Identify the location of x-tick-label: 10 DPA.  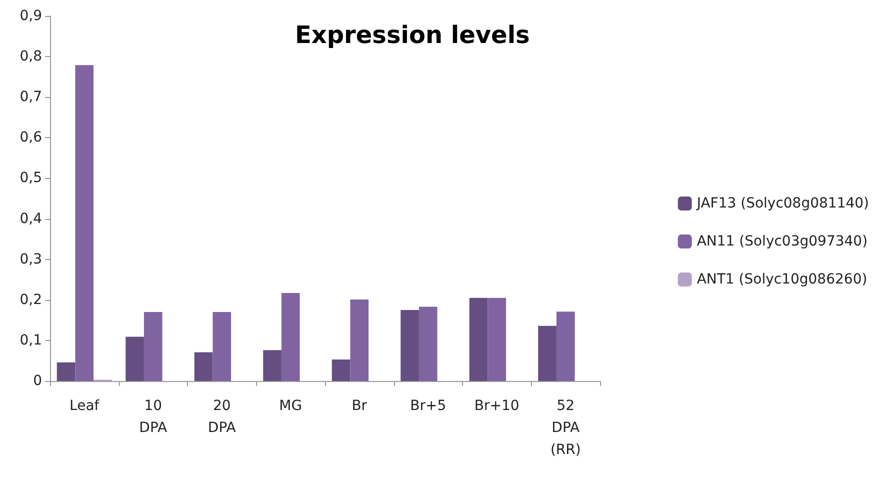
(153, 417).